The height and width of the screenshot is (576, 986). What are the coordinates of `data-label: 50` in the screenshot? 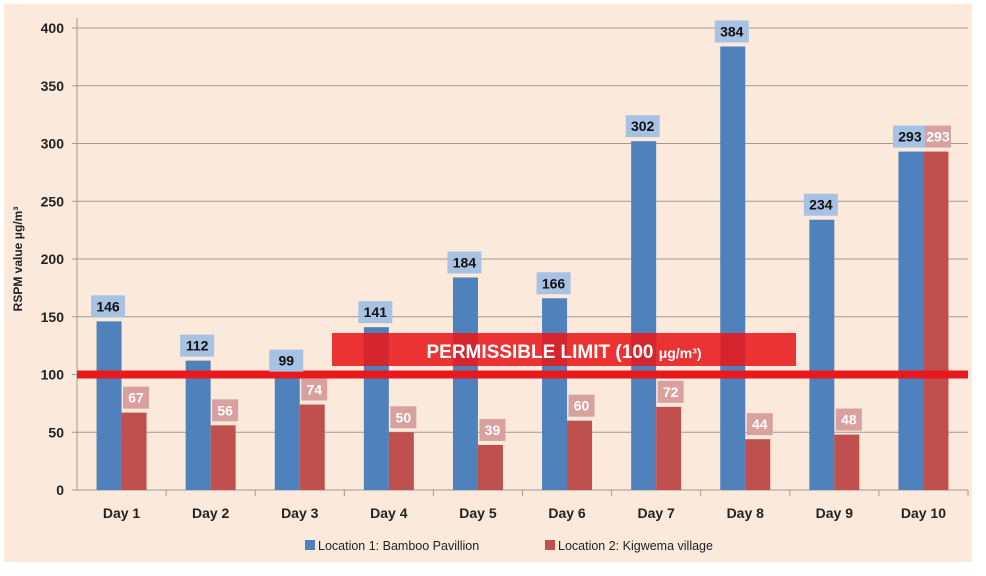 It's located at (404, 417).